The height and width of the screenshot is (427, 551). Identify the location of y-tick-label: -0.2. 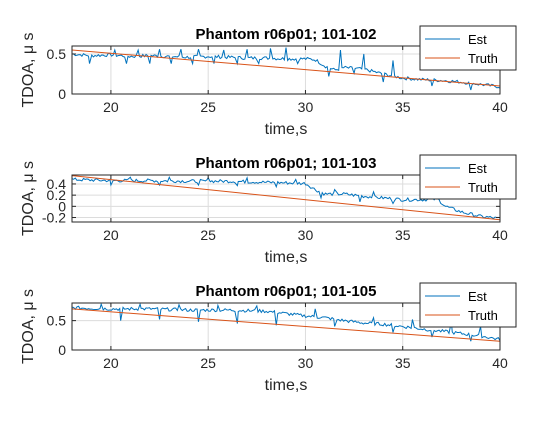
(54, 218).